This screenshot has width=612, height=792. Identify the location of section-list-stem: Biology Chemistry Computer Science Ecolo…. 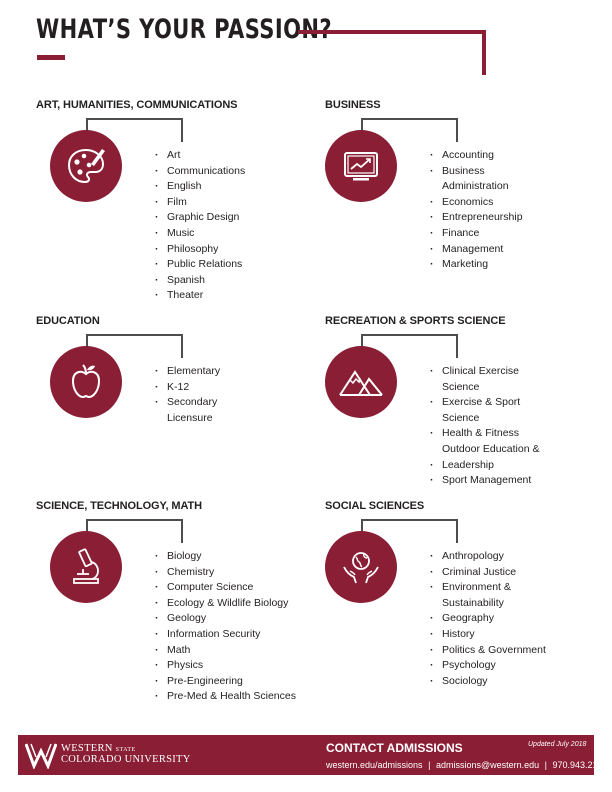
(225, 627).